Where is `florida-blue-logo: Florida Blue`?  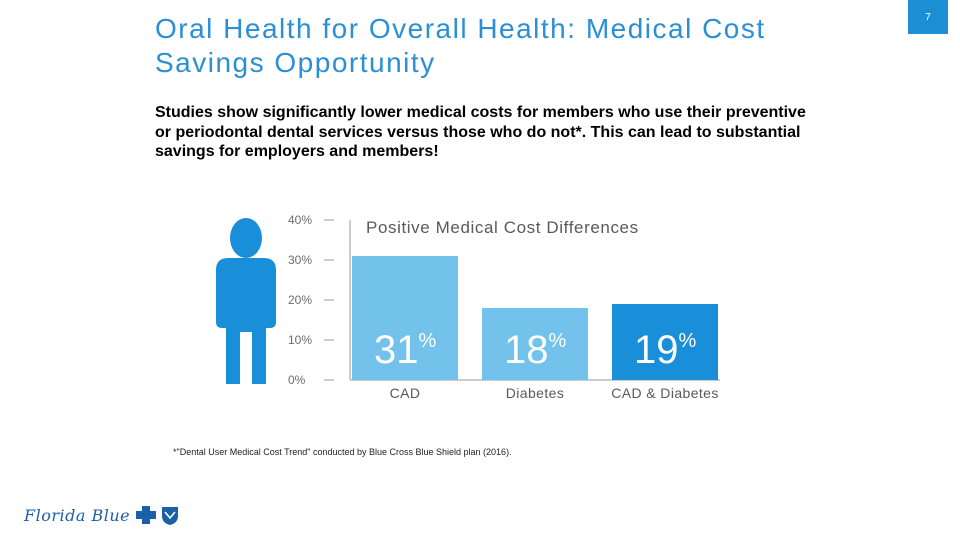
florida-blue-logo: Florida Blue is located at coordinates (103, 515).